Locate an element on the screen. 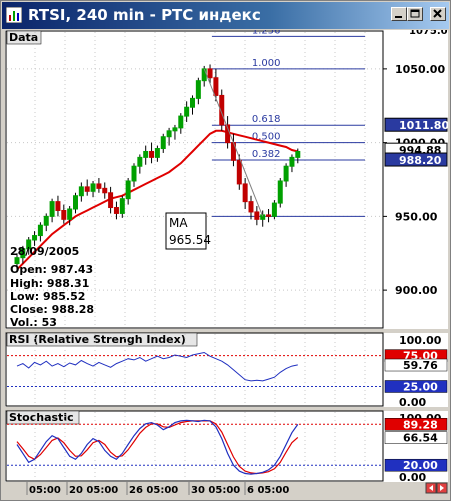 This screenshot has width=451, height=501. fibonacci-level-label: 1.000 is located at coordinates (266, 63).